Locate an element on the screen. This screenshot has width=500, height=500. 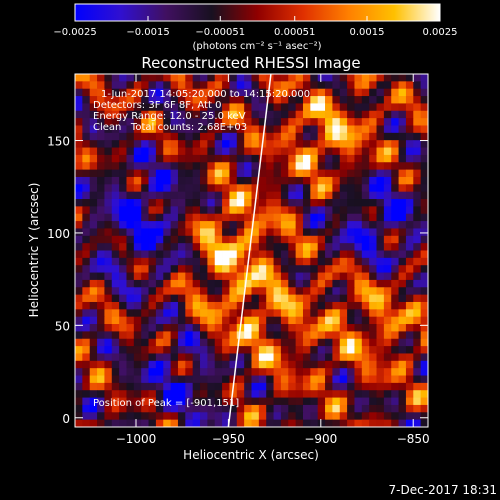
chart-title: Reconstructed RHESSI Image is located at coordinates (250, 63).